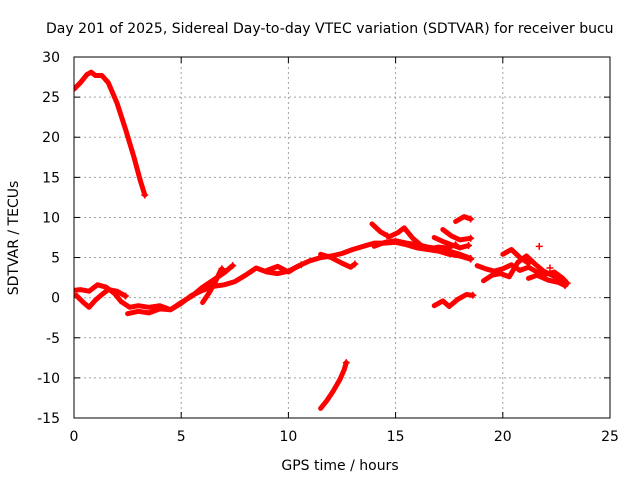  Describe the element at coordinates (51, 98) in the screenshot. I see `y-tick-label: 25` at that location.